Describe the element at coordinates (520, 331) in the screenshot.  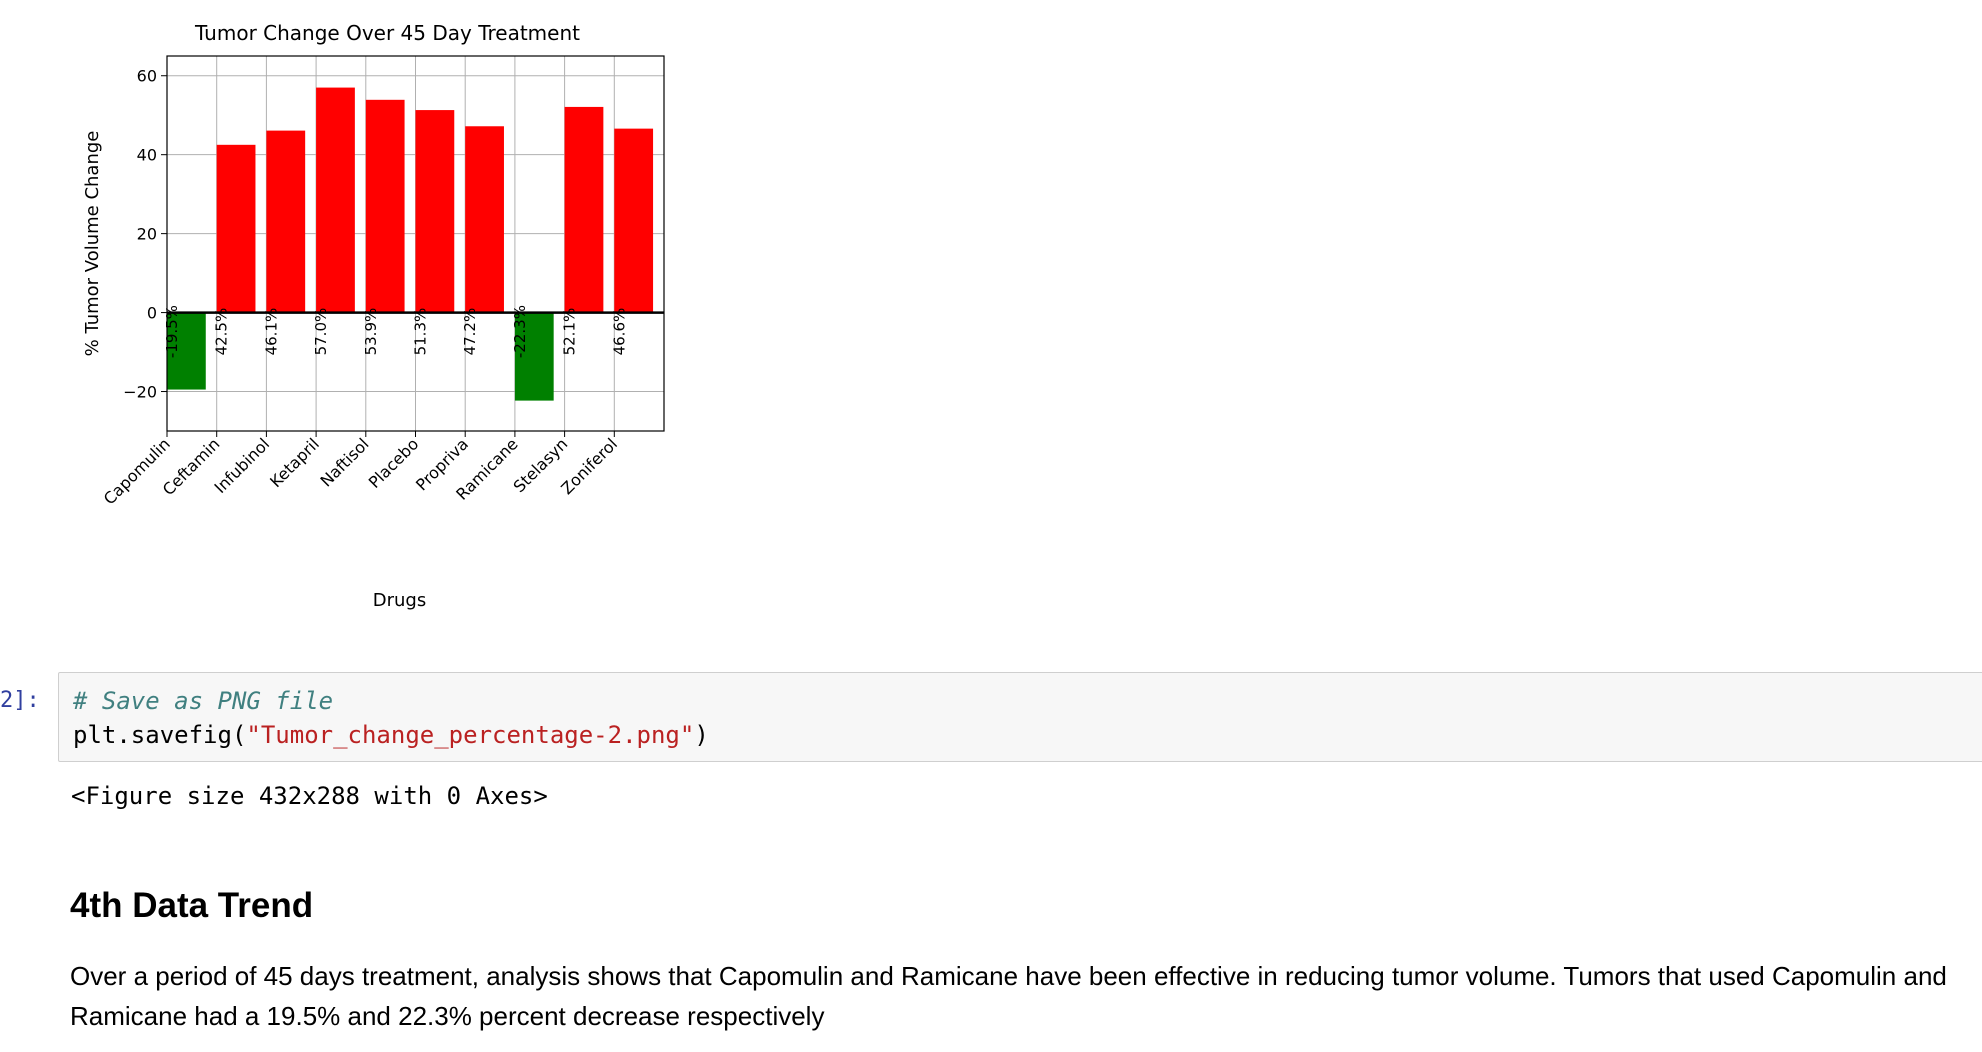
I see `data-label: -22.3%` at that location.